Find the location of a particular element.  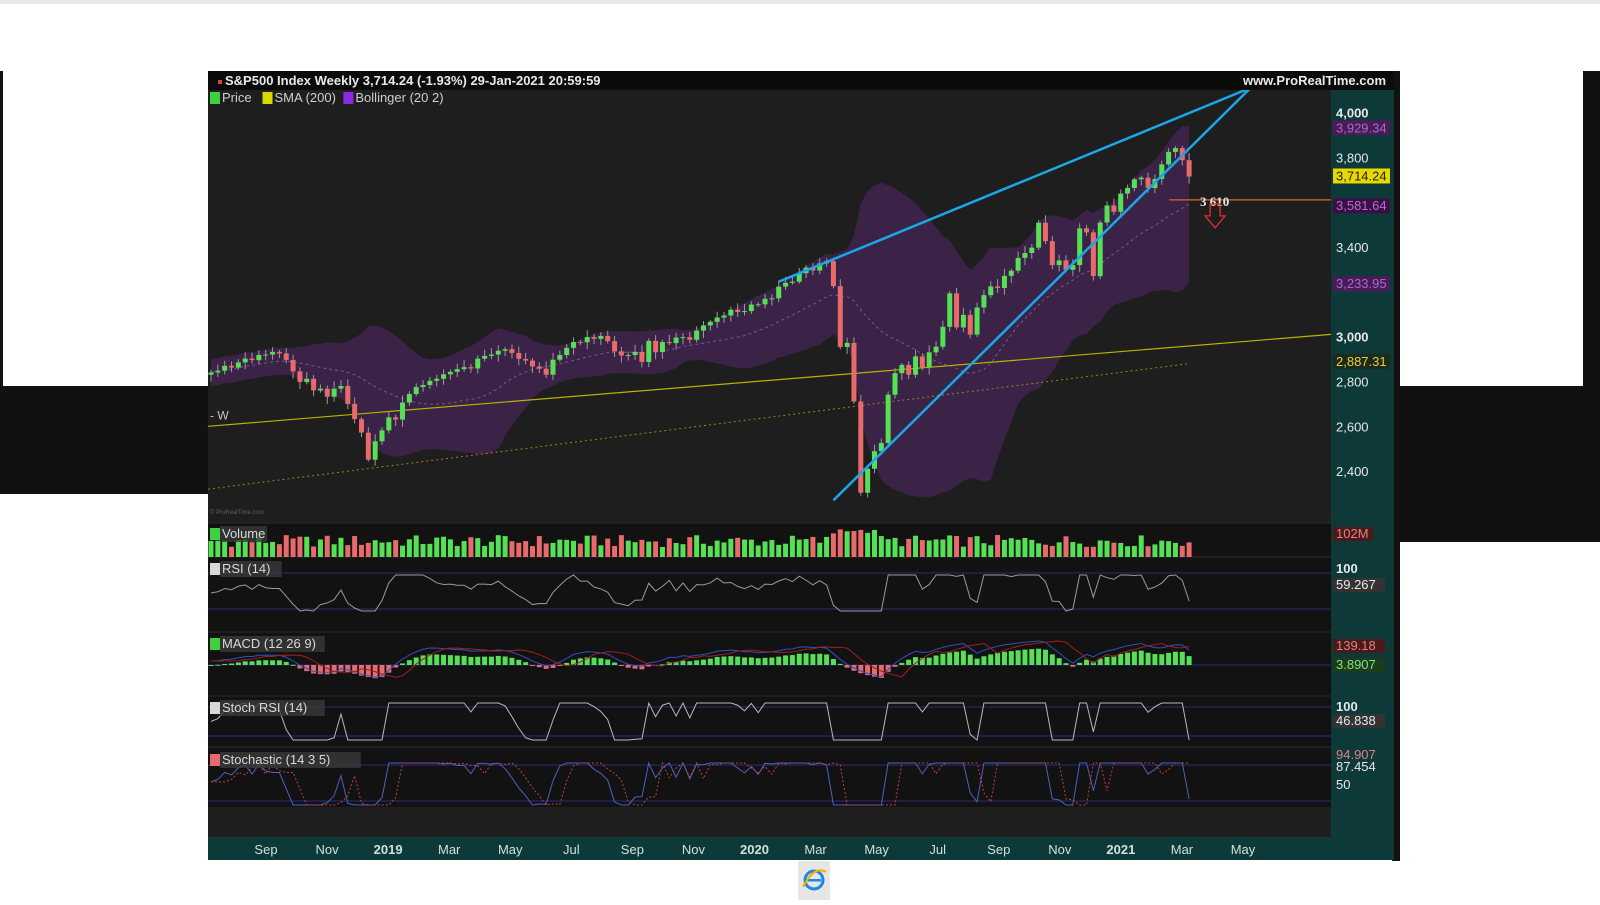

stochastic-value-k: 94.907 is located at coordinates (1356, 754).